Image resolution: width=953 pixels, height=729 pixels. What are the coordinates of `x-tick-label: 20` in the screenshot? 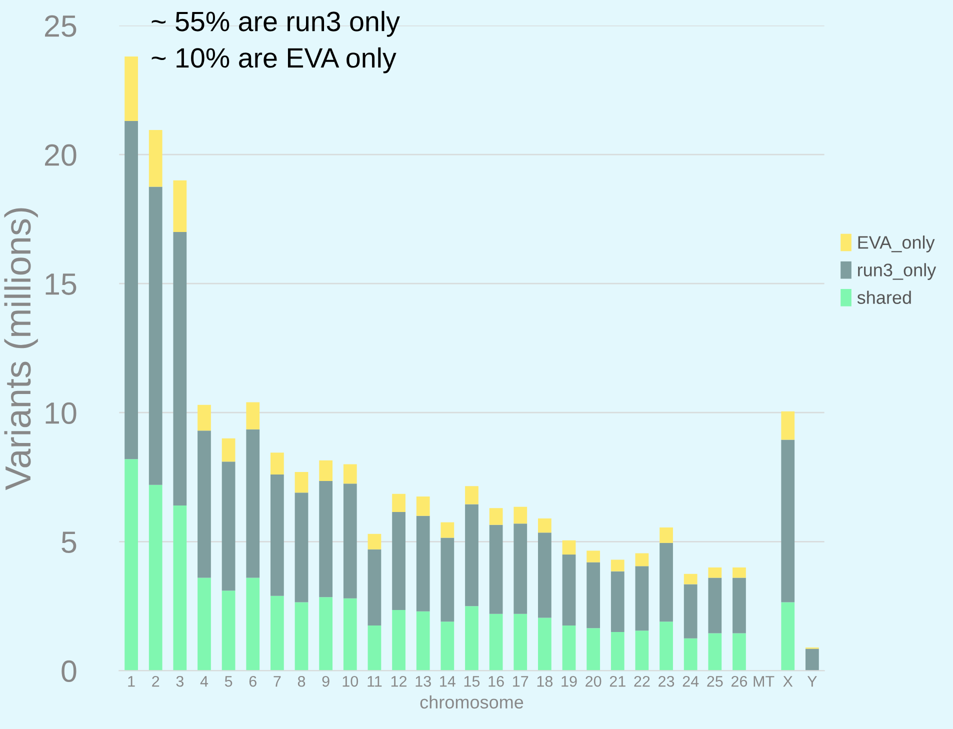 It's located at (594, 681).